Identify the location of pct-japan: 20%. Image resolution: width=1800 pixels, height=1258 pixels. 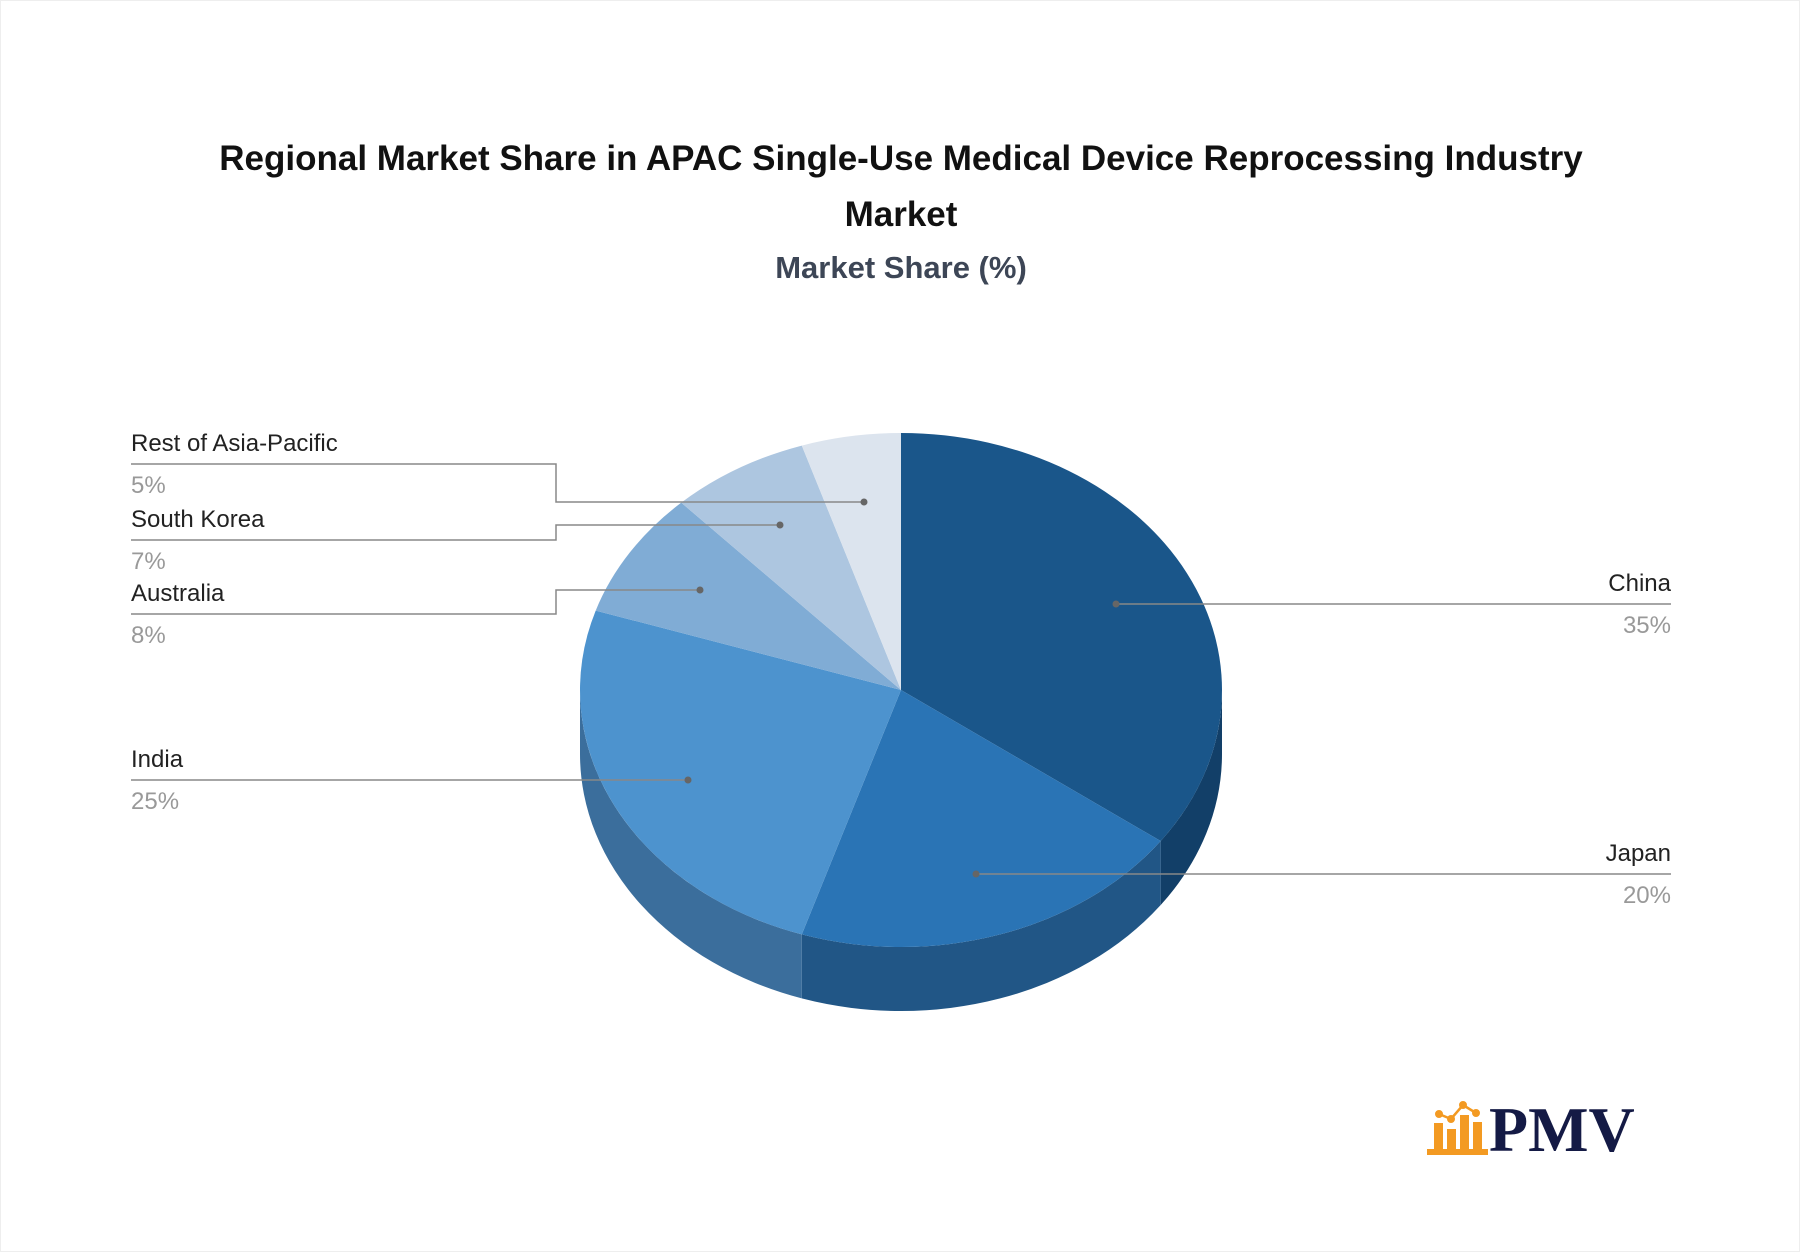
(1647, 895).